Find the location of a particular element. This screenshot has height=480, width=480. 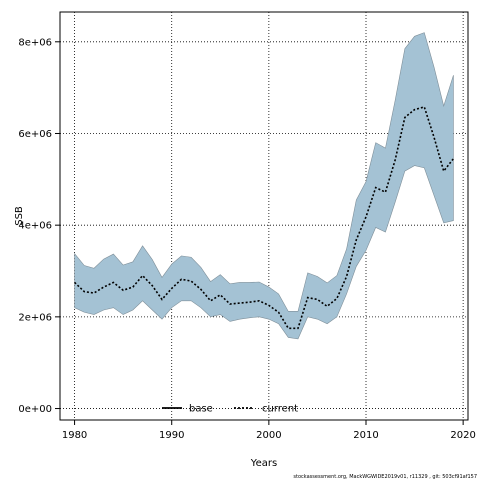

y-tick-label: 0e+00 is located at coordinates (35, 409).